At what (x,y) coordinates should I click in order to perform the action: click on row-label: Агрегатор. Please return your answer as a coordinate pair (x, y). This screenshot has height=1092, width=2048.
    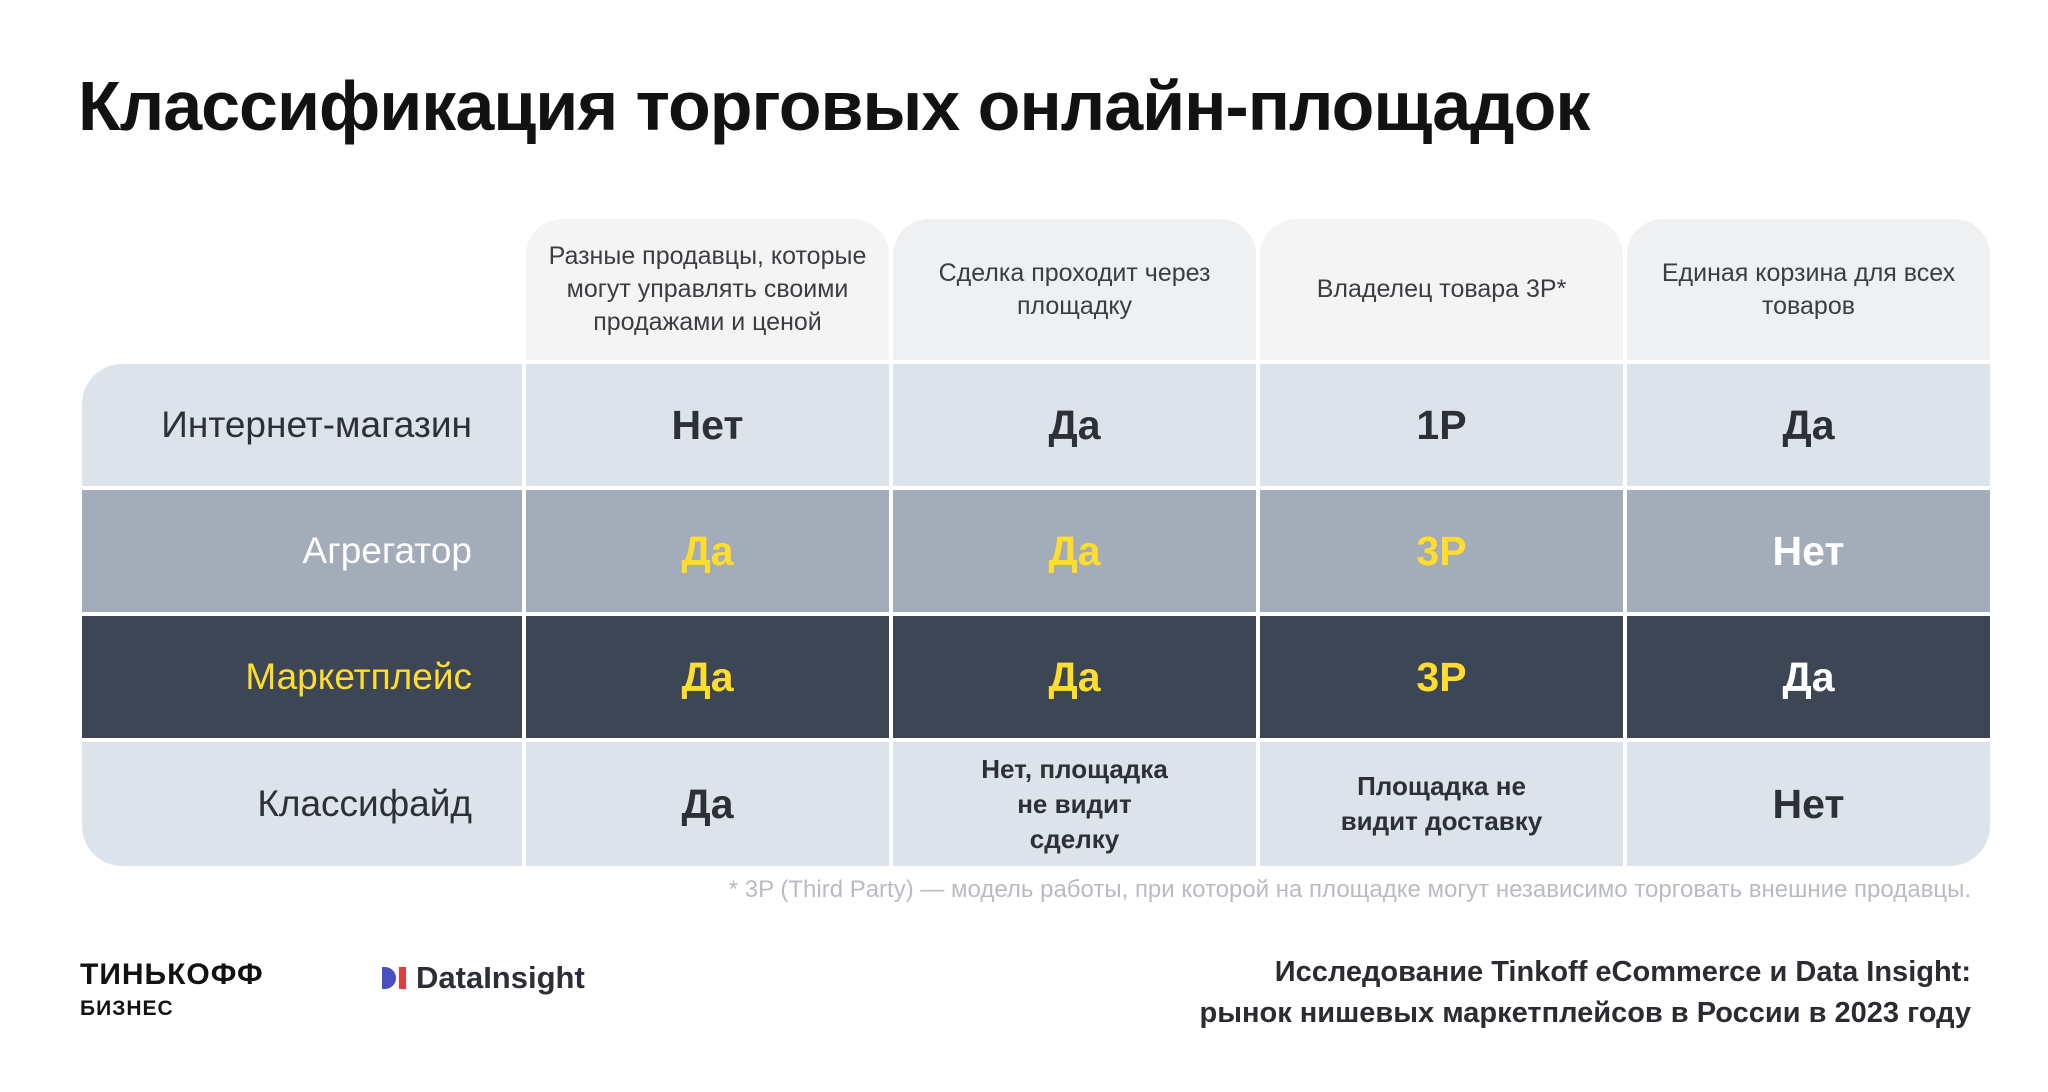
    Looking at the image, I should click on (302, 551).